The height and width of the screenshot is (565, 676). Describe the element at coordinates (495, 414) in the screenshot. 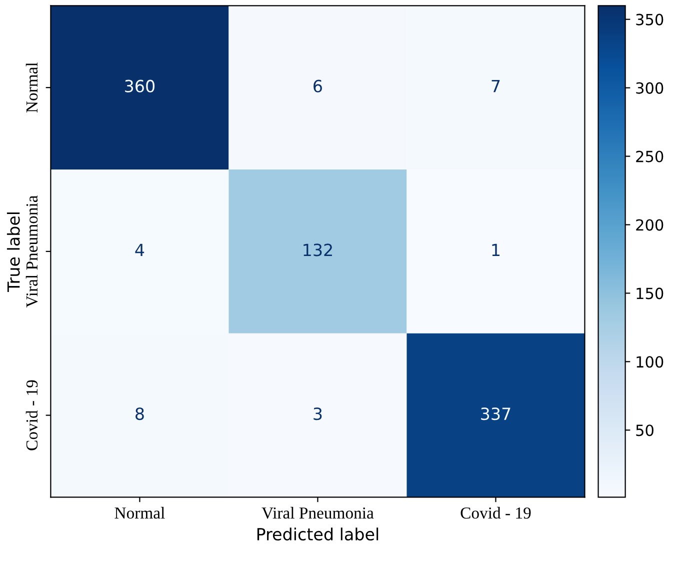

I see `data-label: 337` at that location.